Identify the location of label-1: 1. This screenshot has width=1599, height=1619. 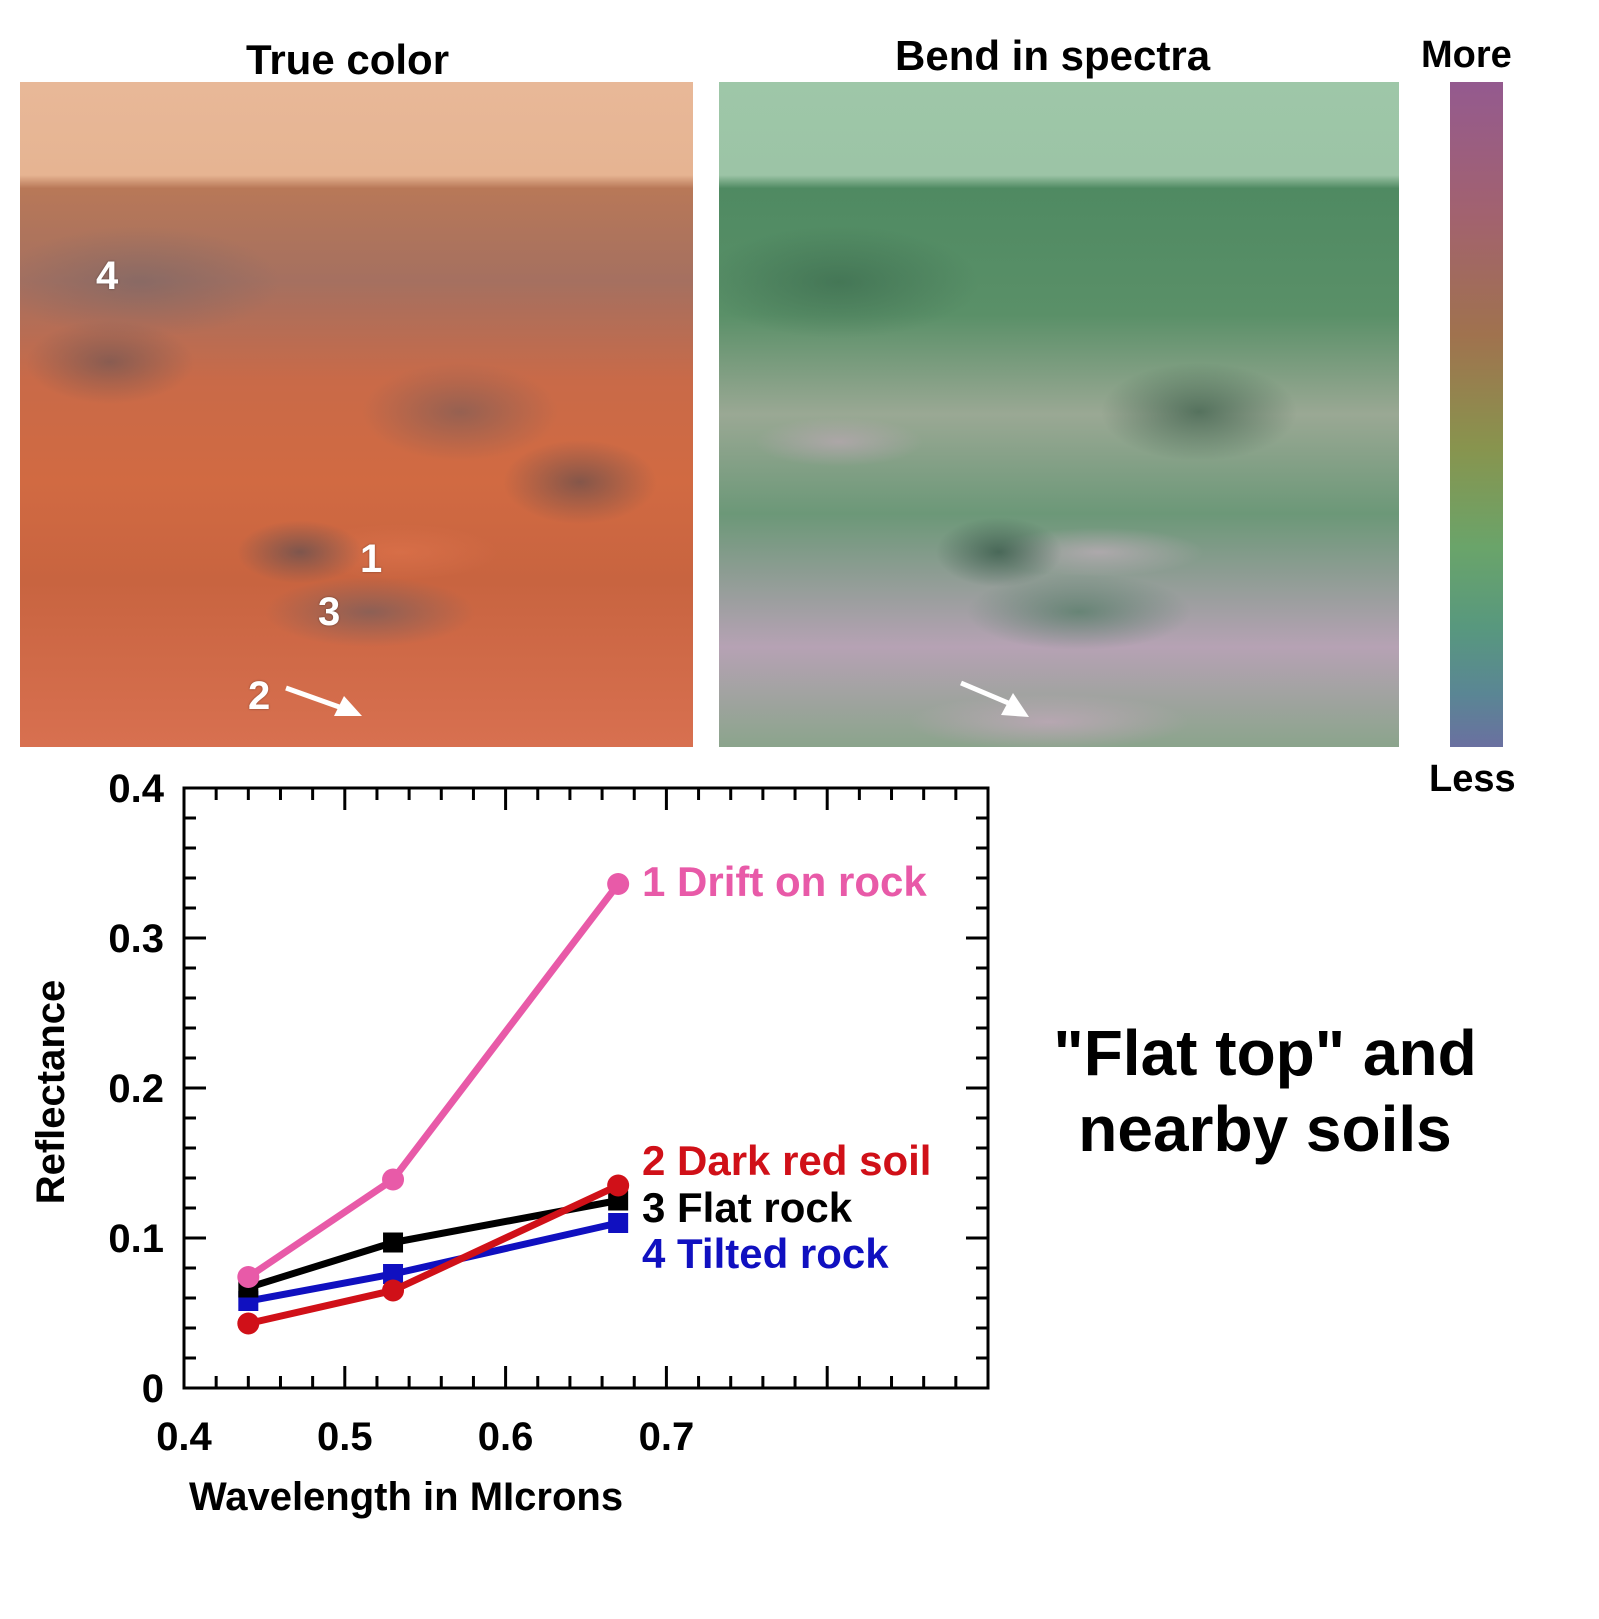
(371, 559).